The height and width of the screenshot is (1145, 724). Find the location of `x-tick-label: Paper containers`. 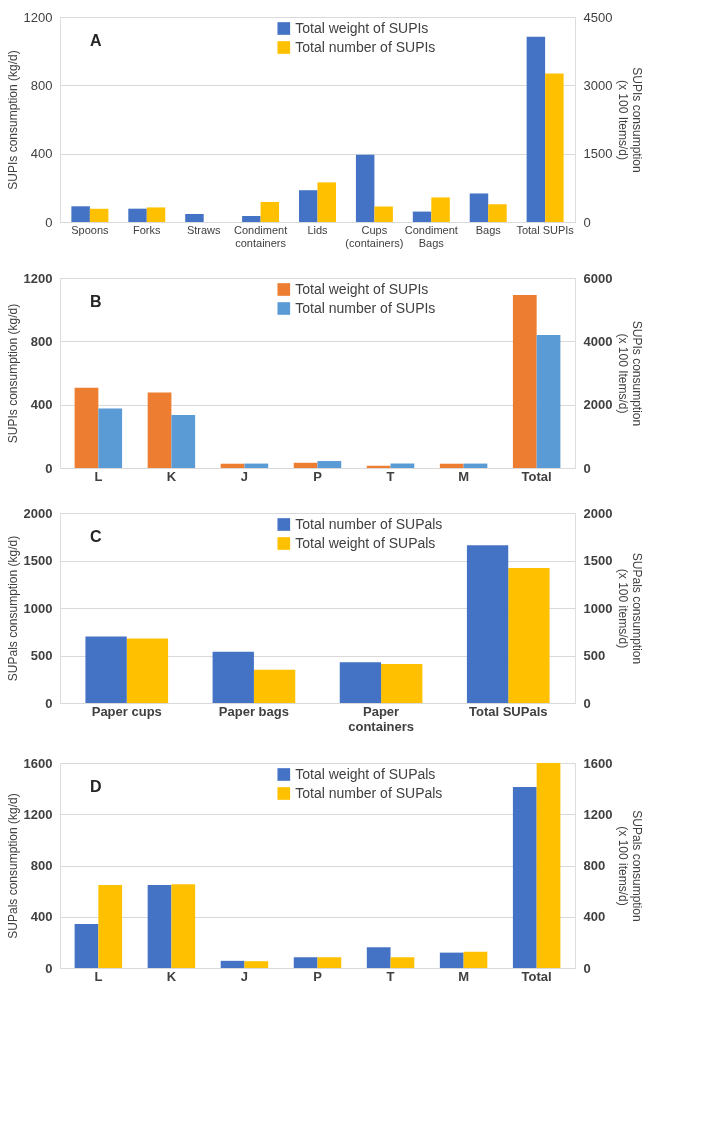

x-tick-label: Paper containers is located at coordinates (381, 718).